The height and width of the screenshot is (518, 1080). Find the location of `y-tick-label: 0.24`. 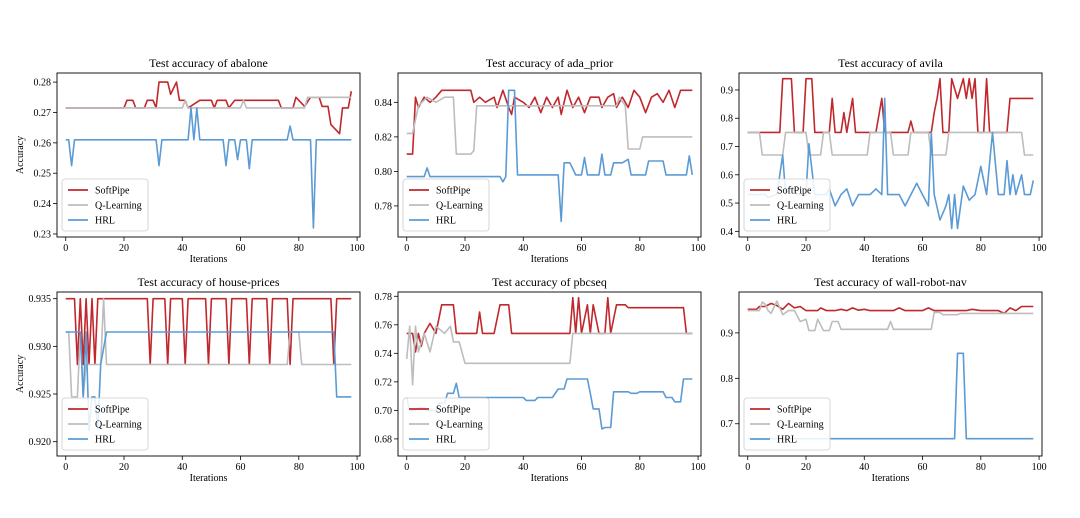

y-tick-label: 0.24 is located at coordinates (43, 204).